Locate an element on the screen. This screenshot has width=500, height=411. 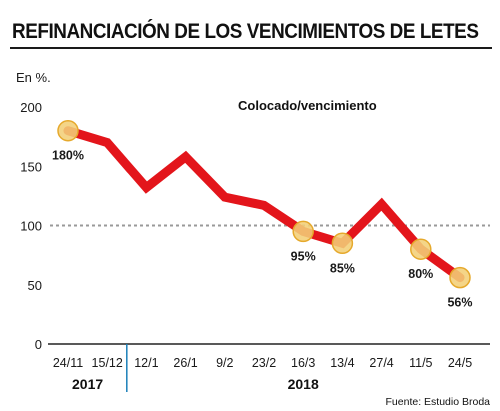
x-tick-label: 13/4 is located at coordinates (342, 363).